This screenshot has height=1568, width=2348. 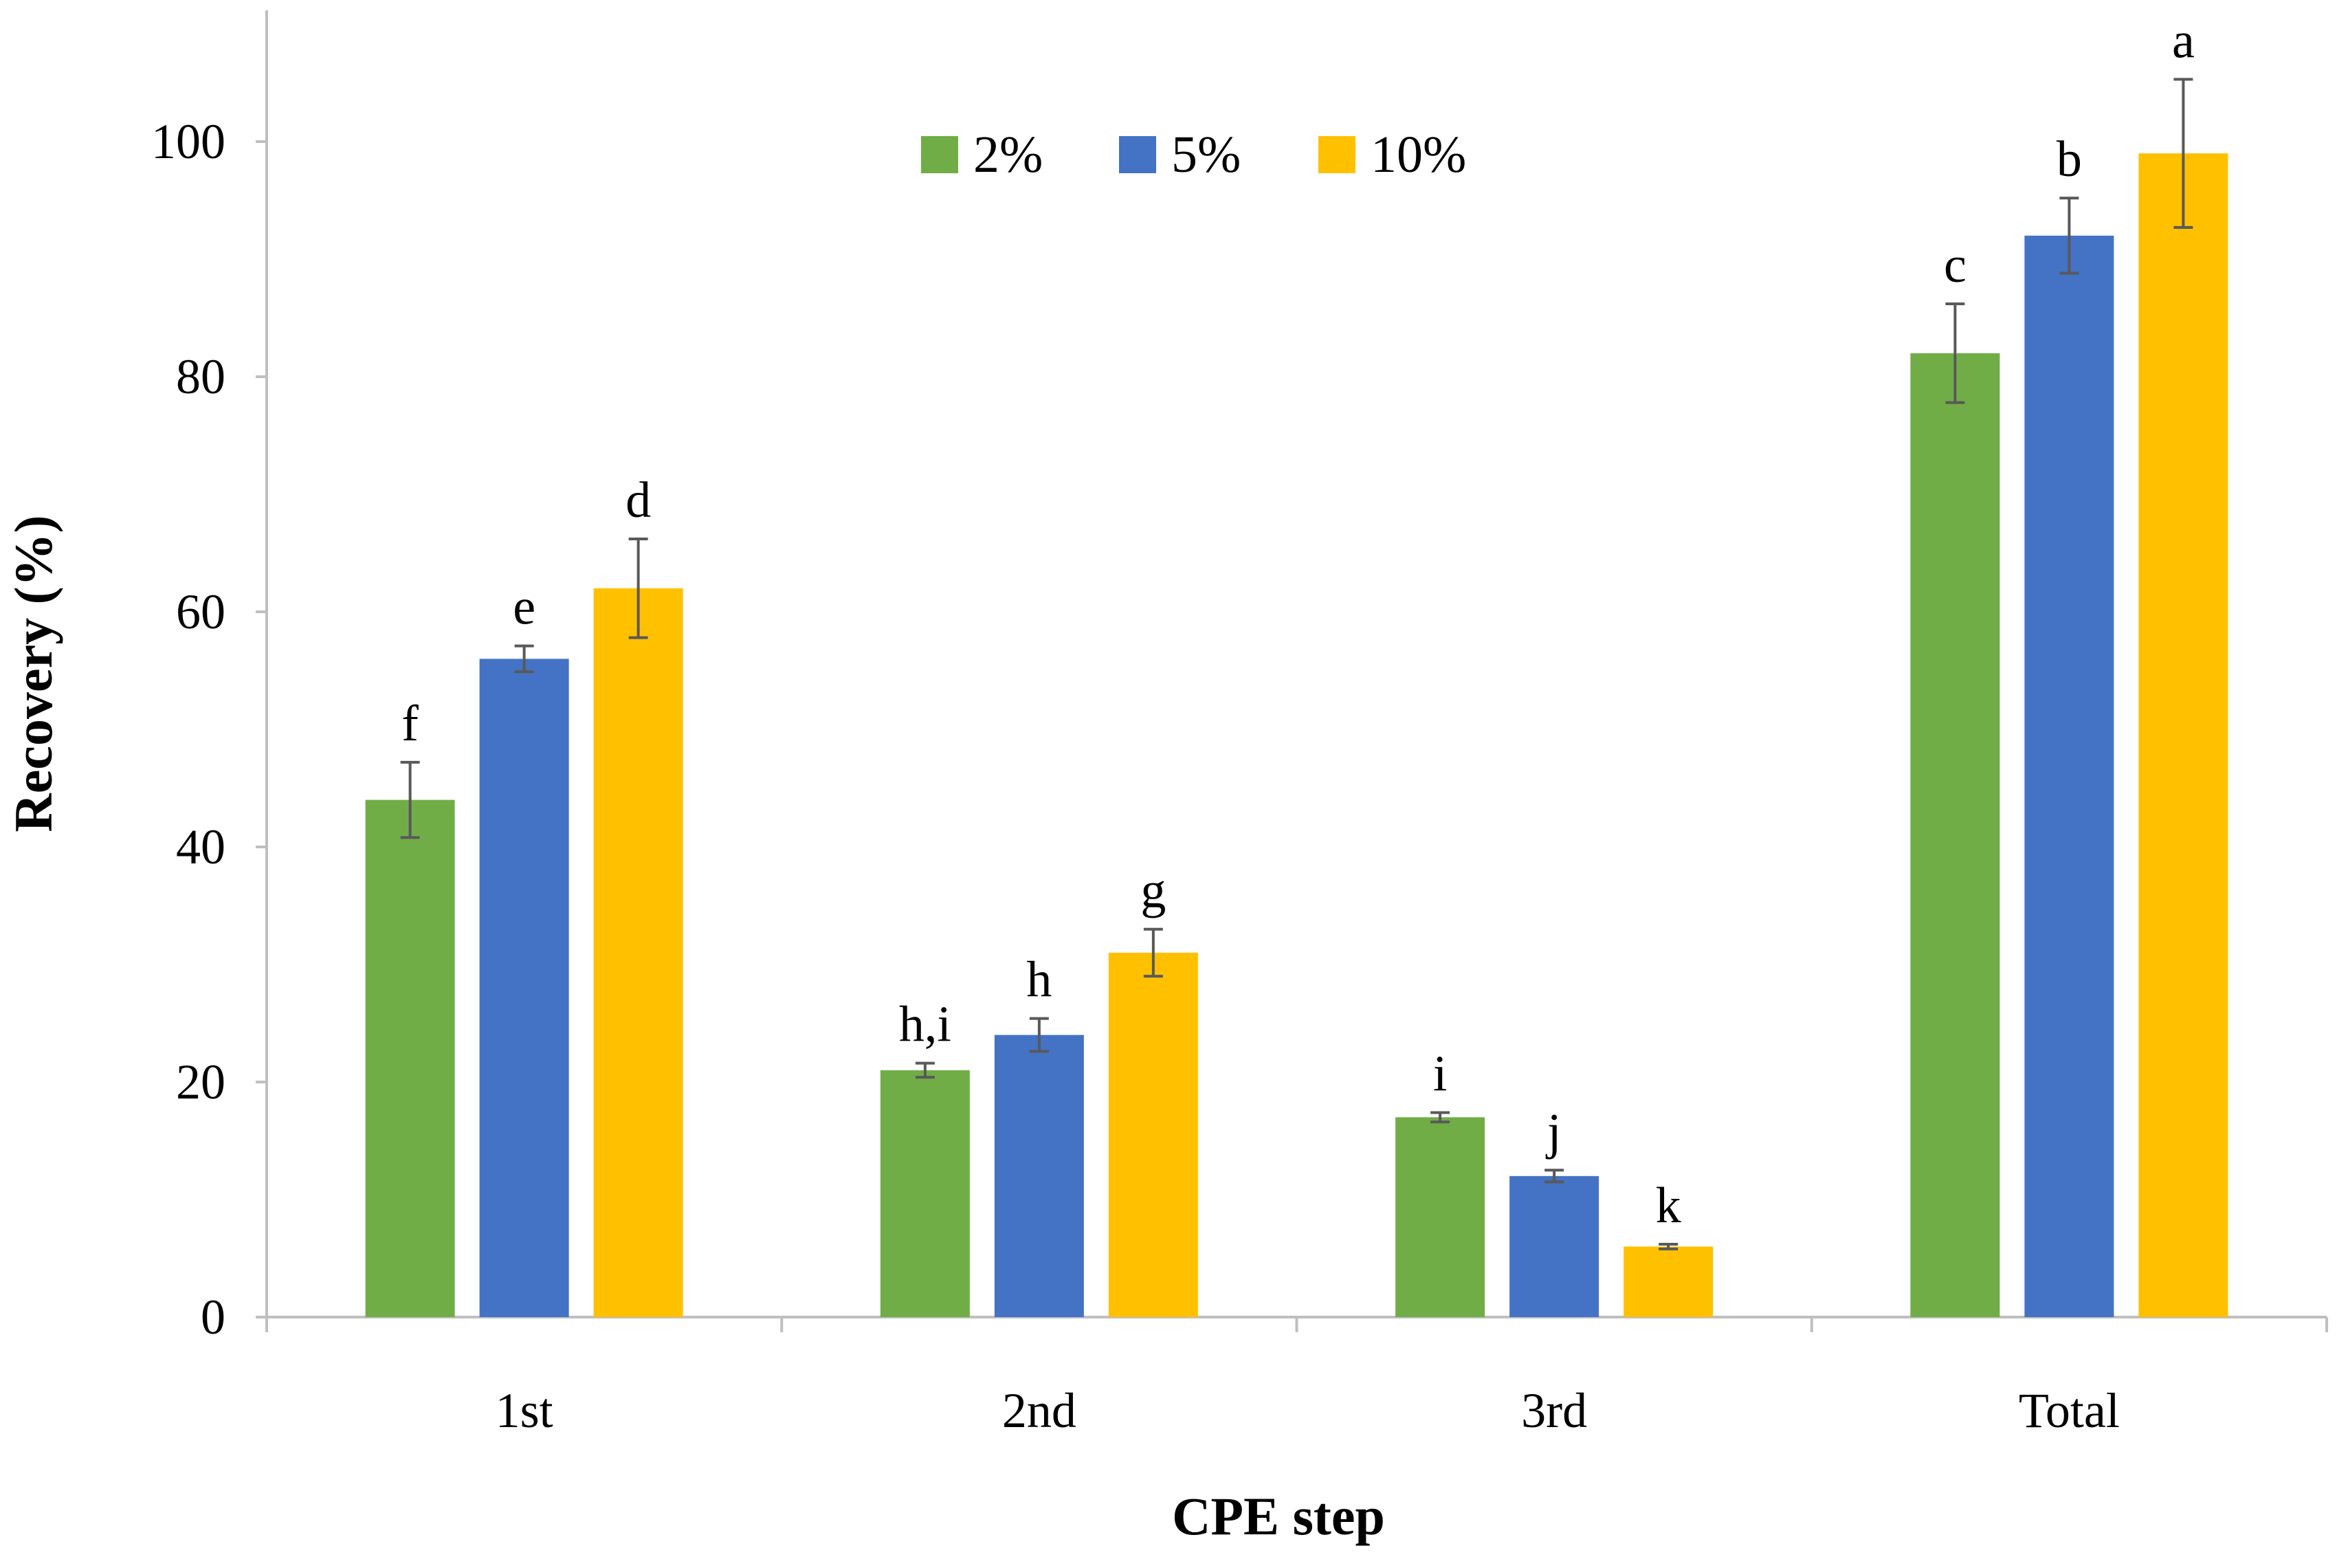 I want to click on y-tick-label: 20, so click(x=200, y=1081).